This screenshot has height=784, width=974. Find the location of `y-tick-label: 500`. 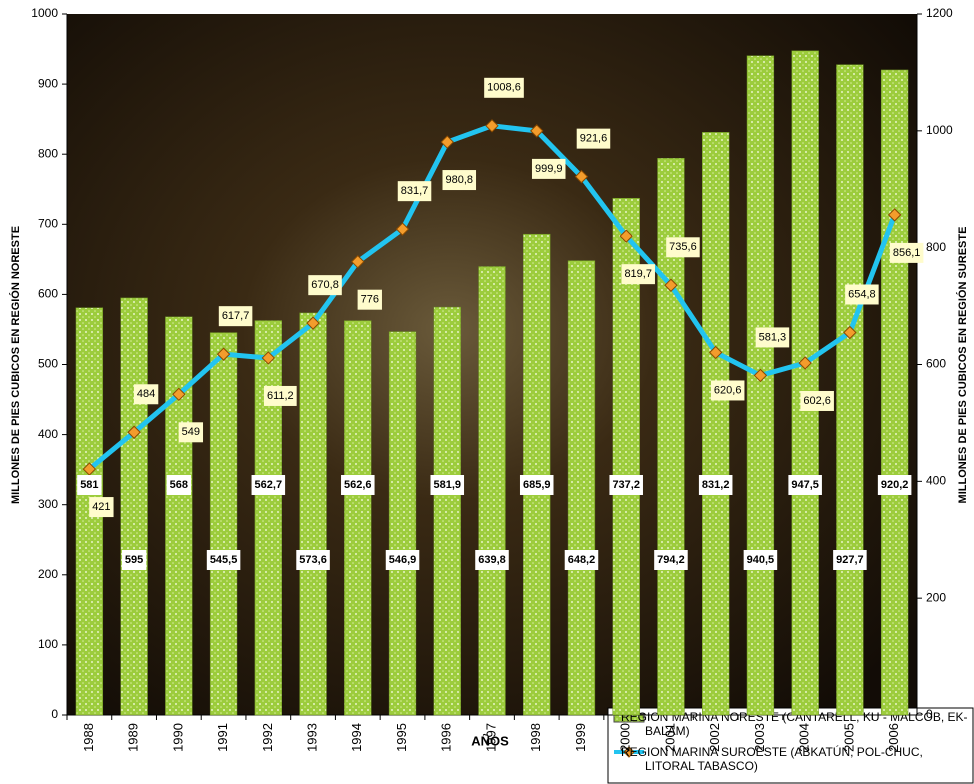

y-tick-label: 500 is located at coordinates (48, 364).